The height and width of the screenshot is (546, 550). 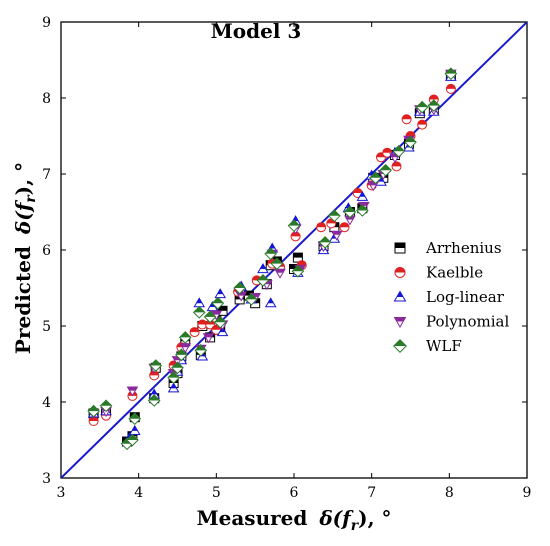 What do you see at coordinates (216, 493) in the screenshot?
I see `x-tick-label: 5` at bounding box center [216, 493].